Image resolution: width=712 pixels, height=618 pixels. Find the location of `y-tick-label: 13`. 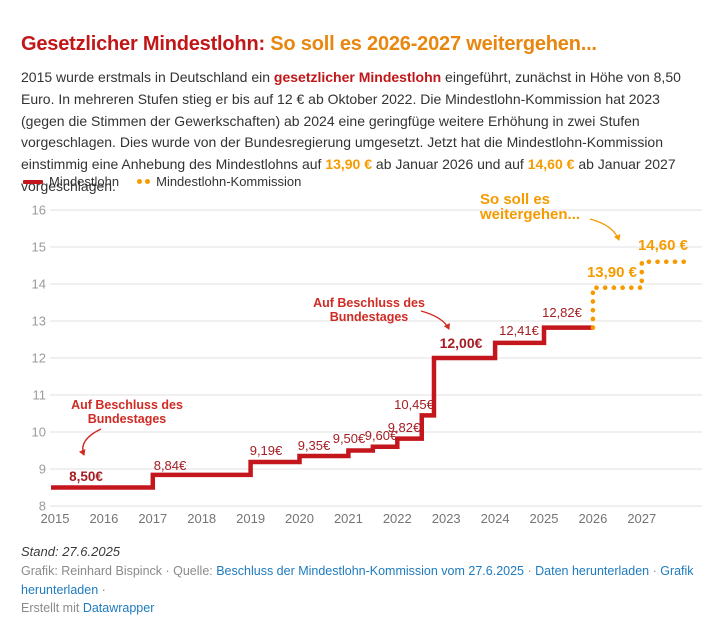

y-tick-label: 13 is located at coordinates (39, 321).